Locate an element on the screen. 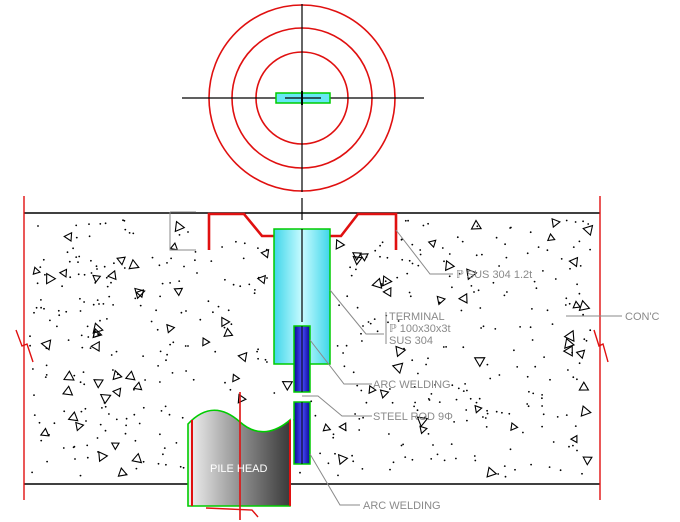 The width and height of the screenshot is (680, 522). terminal-title-label: TERMINAL is located at coordinates (417, 317).